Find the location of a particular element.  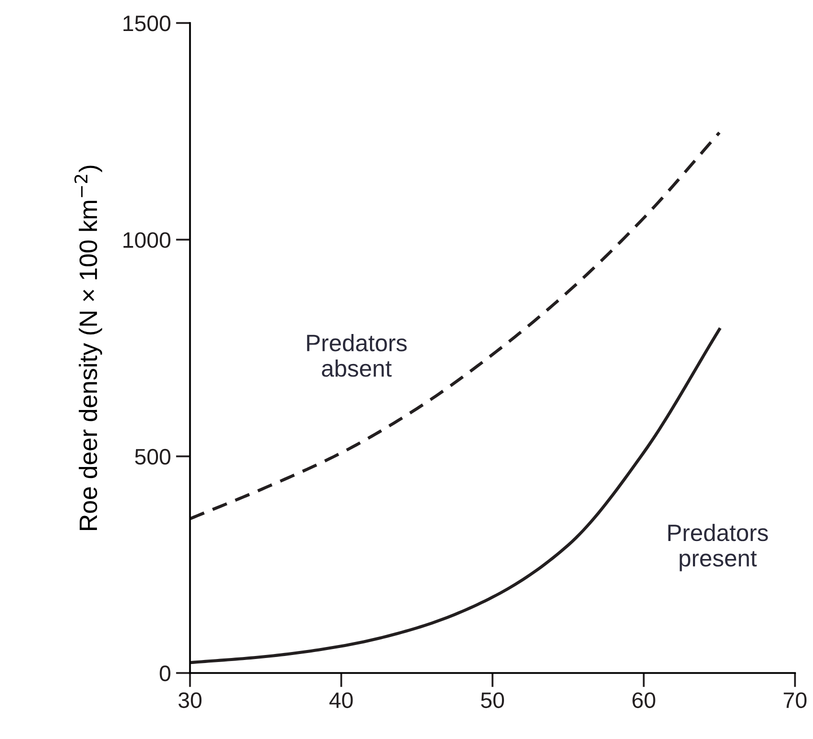

x-tick-label: 70 is located at coordinates (795, 700).